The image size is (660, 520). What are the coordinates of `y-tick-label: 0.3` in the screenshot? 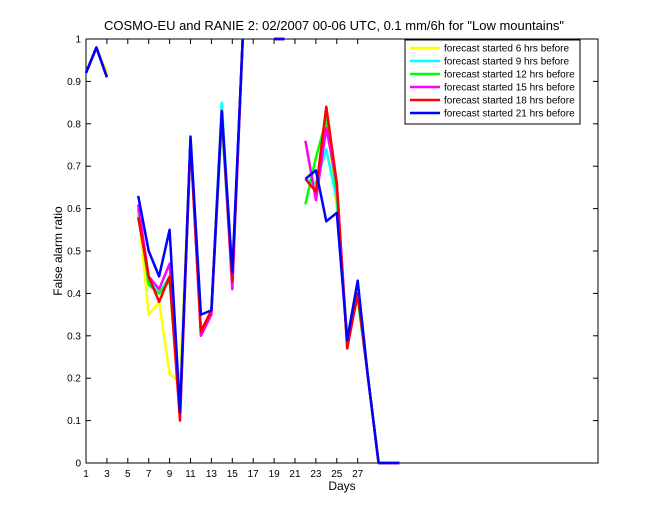 It's located at (74, 336).